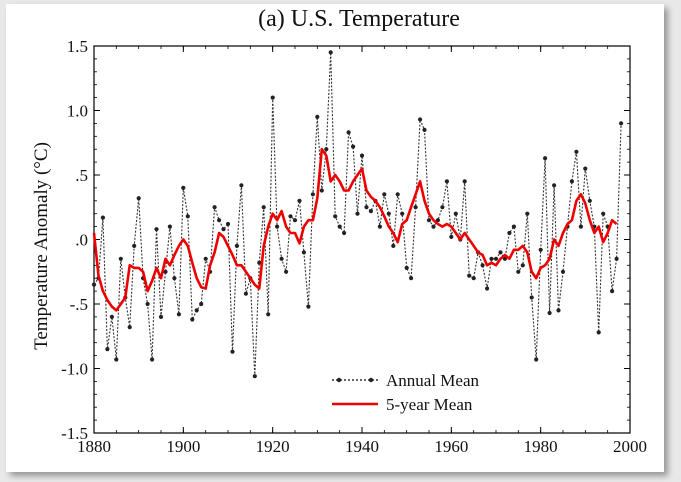  Describe the element at coordinates (429, 404) in the screenshot. I see `legend-five-year-label: 5-year Mean` at that location.